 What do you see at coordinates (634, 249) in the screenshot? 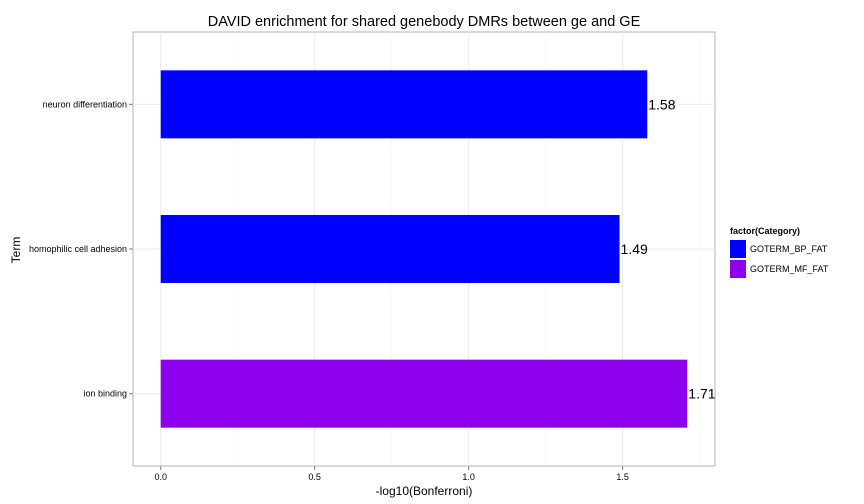
I see `bar-value-label: 1.49` at bounding box center [634, 249].